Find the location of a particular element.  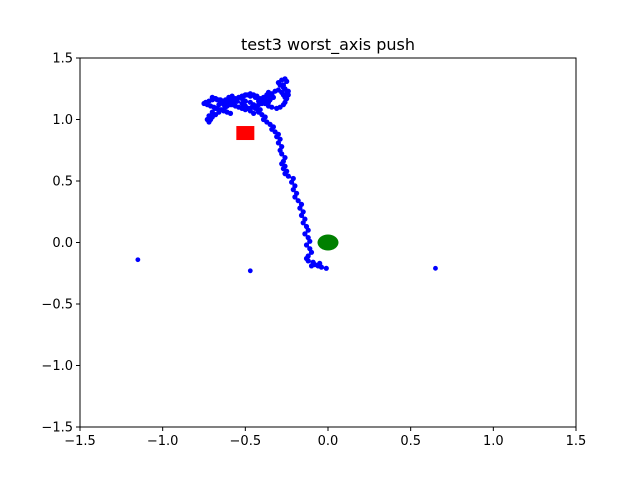

markers is located at coordinates (287, 188).